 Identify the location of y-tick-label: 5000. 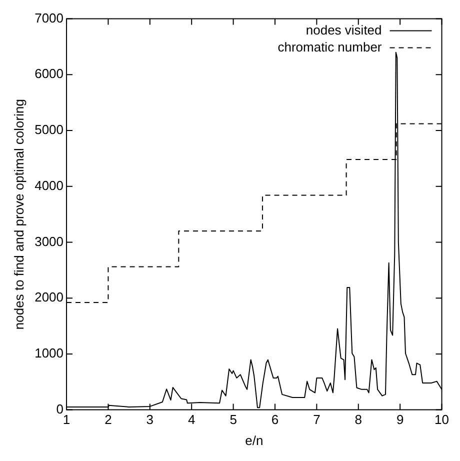
(49, 130).